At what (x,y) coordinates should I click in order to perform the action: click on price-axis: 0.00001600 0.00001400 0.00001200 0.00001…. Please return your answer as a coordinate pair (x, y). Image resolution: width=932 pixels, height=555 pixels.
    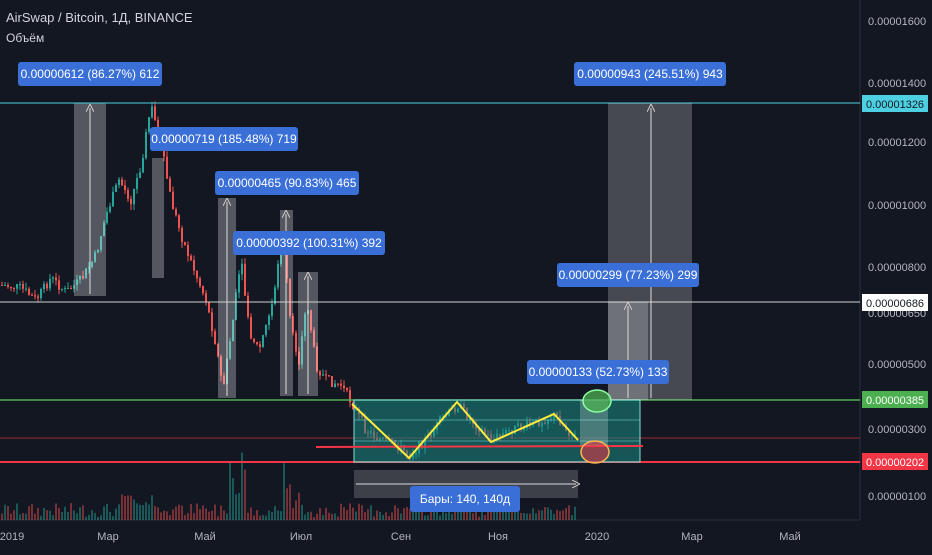
    Looking at the image, I should click on (897, 259).